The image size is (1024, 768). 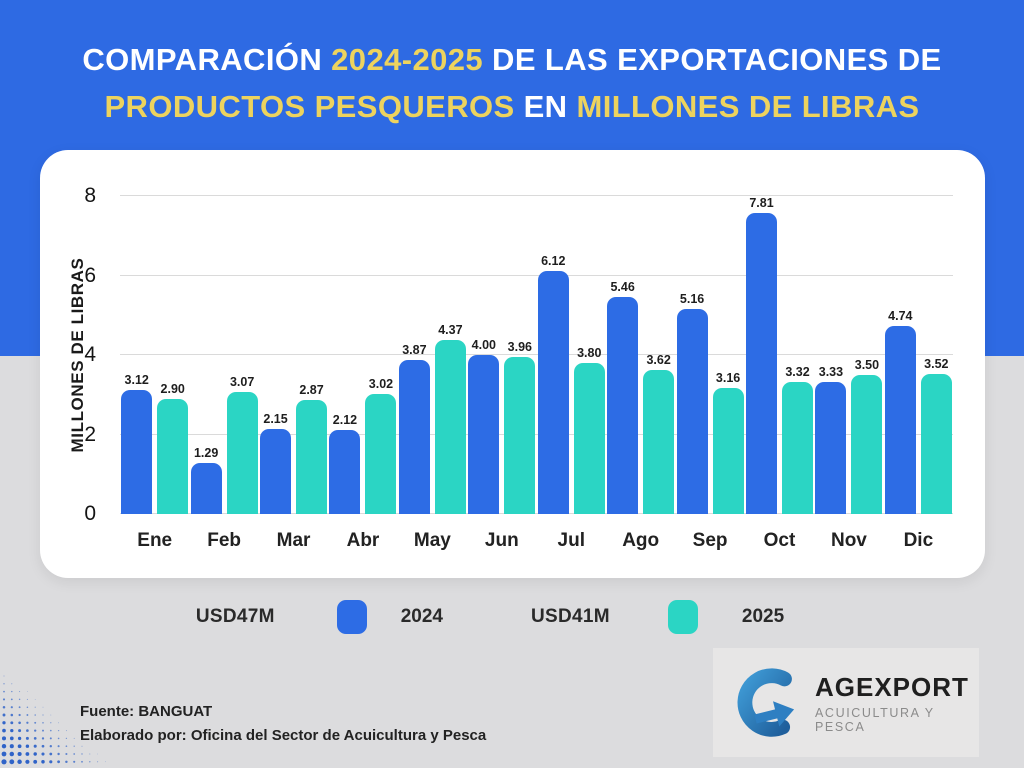 What do you see at coordinates (312, 355) in the screenshot?
I see `bar-wrap: 2.87` at bounding box center [312, 355].